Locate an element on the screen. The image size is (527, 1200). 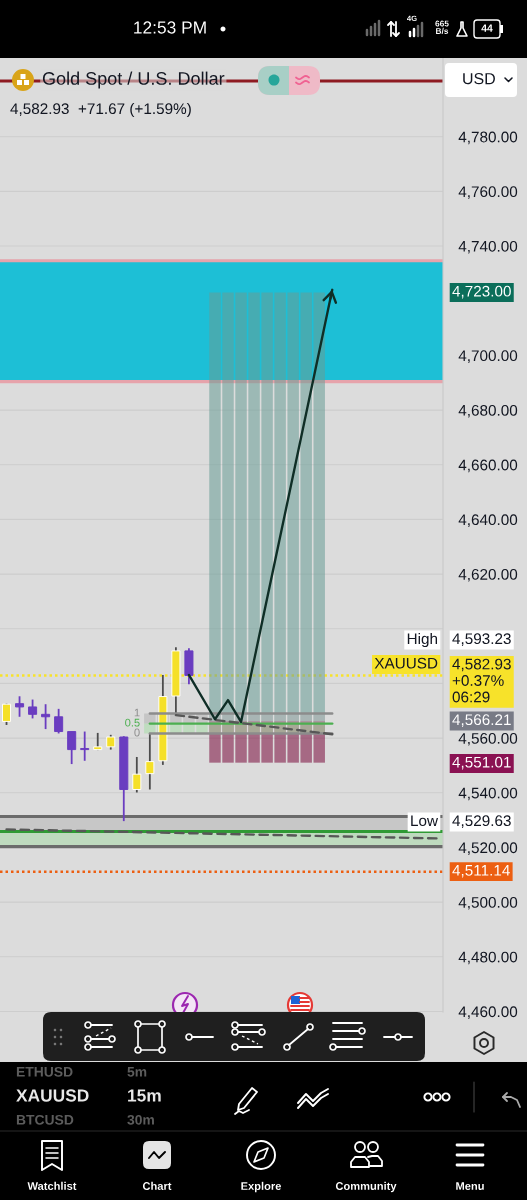
y-tick-label: 4,460.00 is located at coordinates (488, 1012).